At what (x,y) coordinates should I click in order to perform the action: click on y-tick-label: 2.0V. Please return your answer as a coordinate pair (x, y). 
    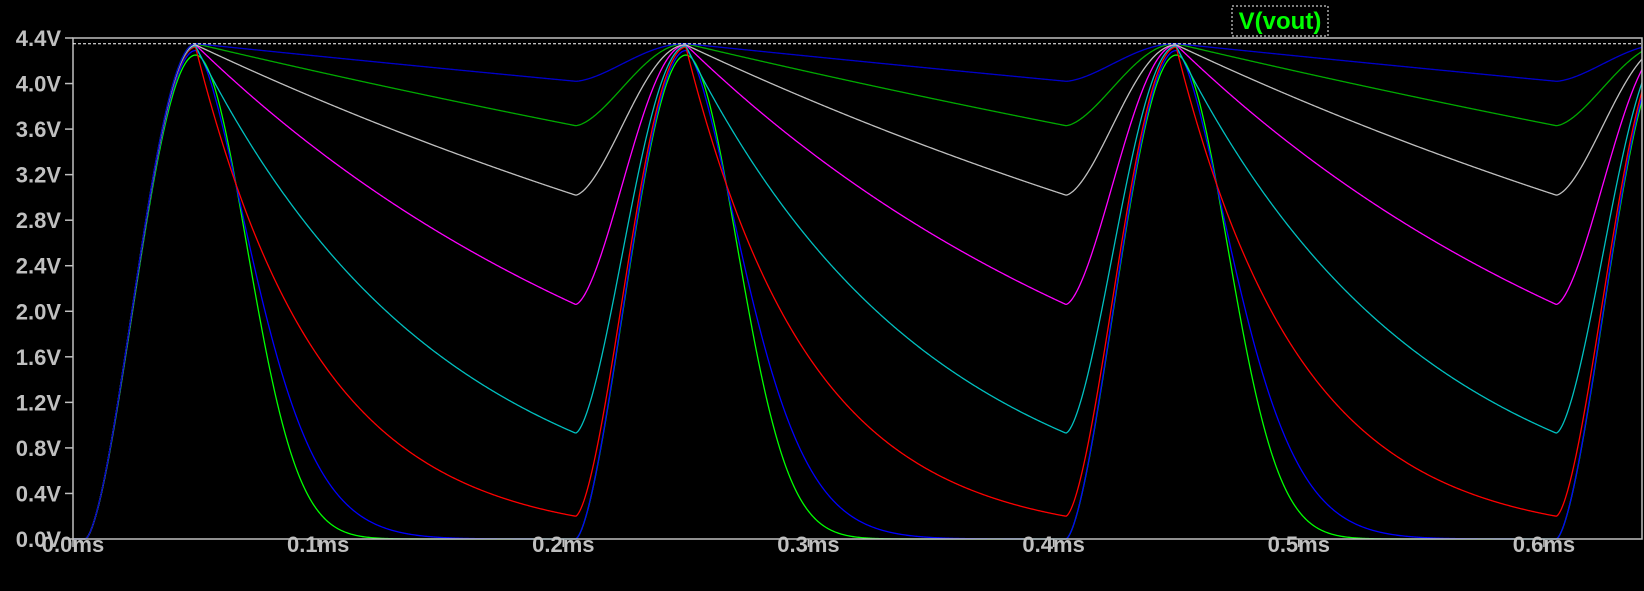
    Looking at the image, I should click on (39, 311).